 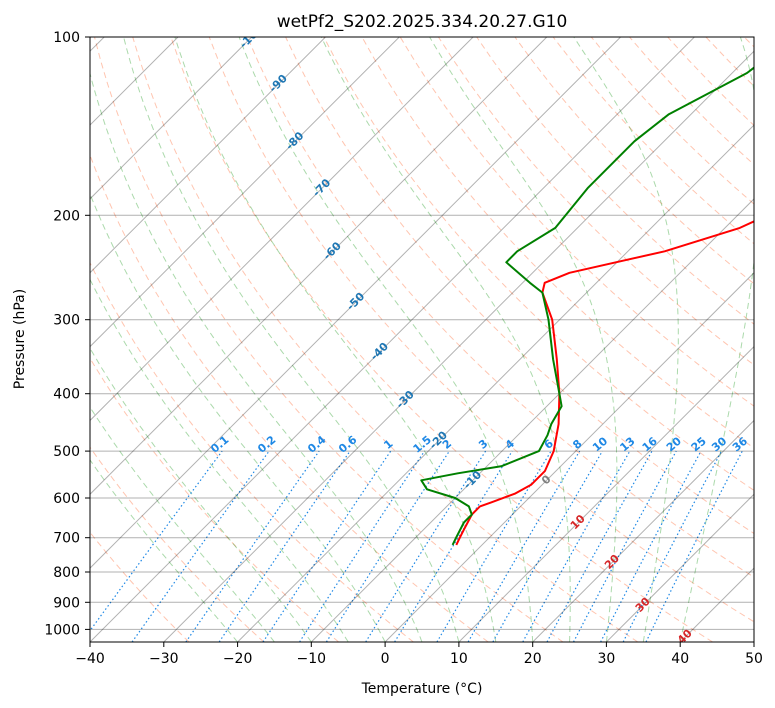 I want to click on x-axis: −40 −30 −20 −10 0 10 20 30 40 50, so click(x=419, y=654).